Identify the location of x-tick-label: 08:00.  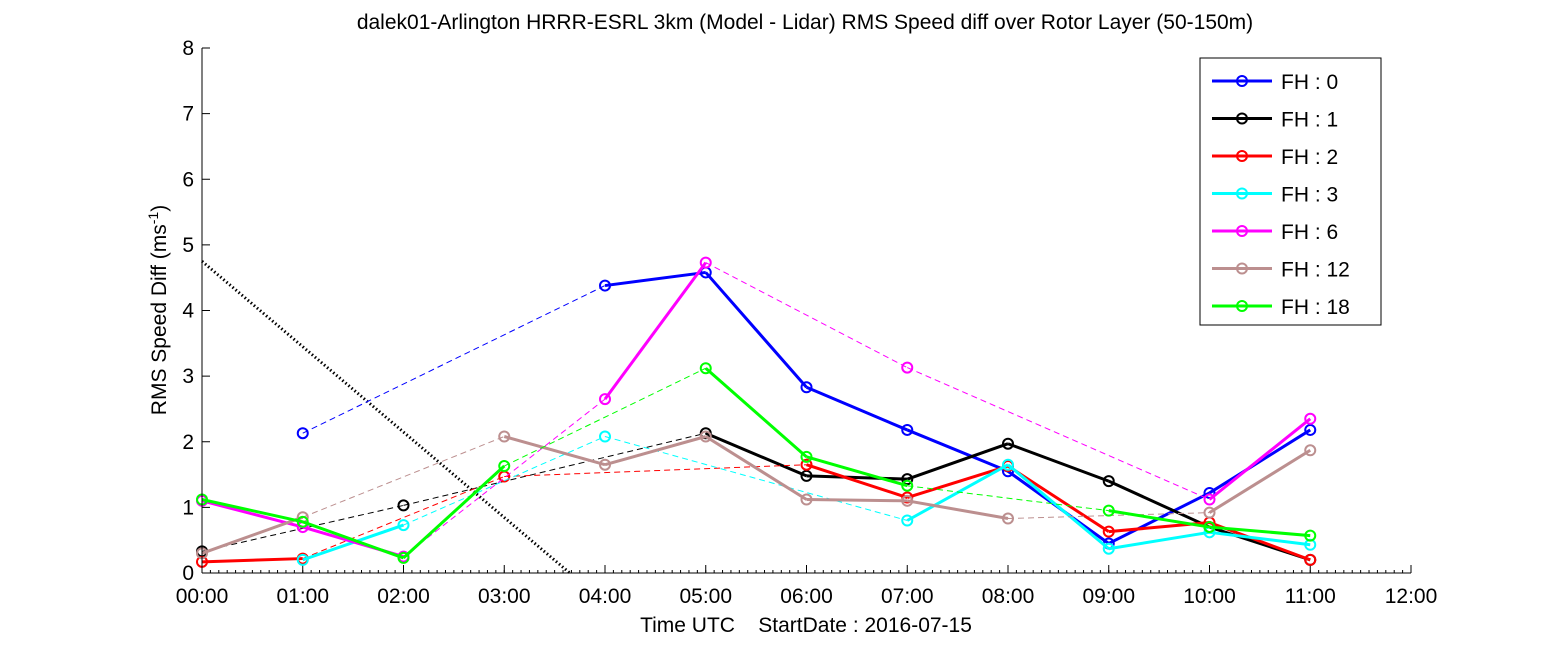
(1008, 596).